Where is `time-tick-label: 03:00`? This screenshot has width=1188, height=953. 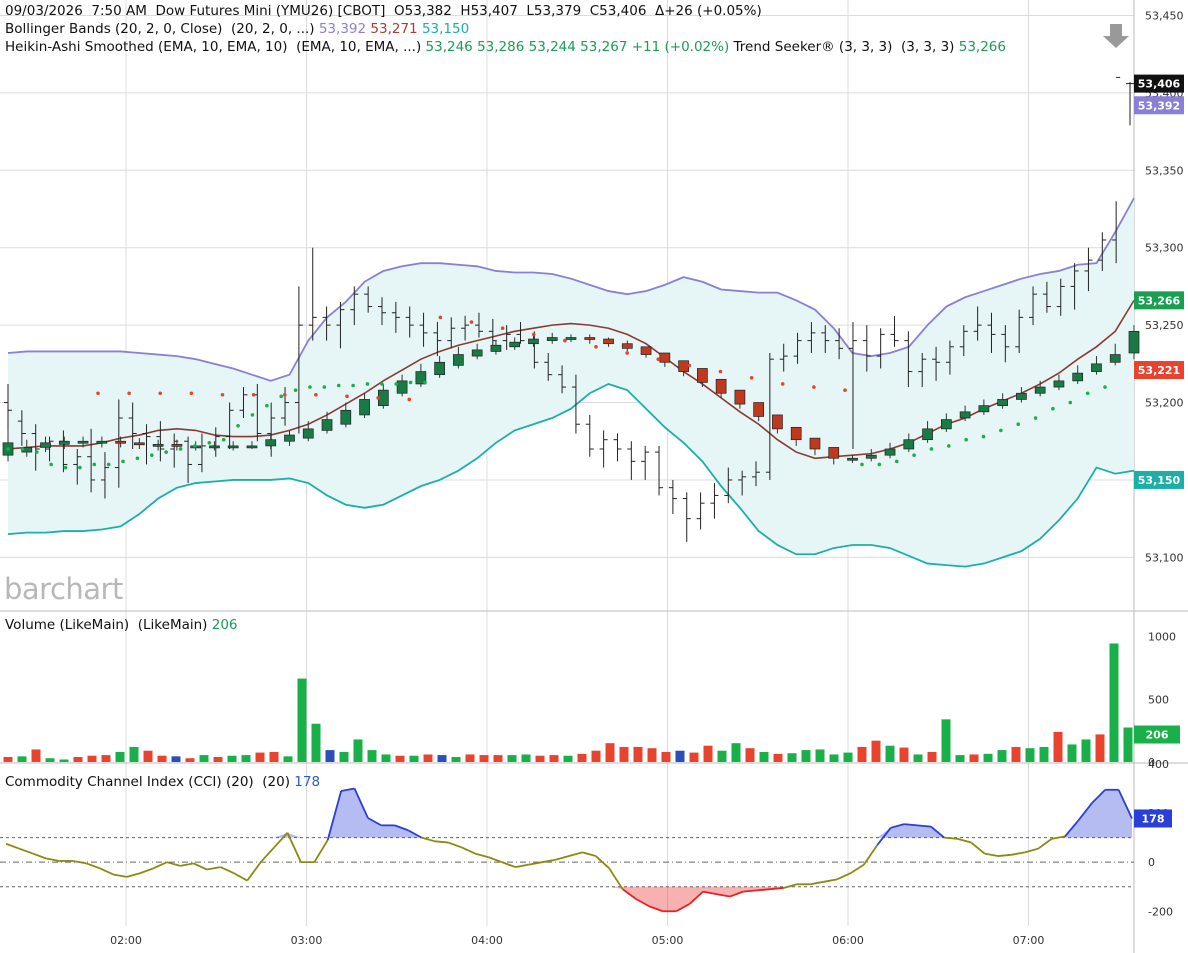 time-tick-label: 03:00 is located at coordinates (307, 940).